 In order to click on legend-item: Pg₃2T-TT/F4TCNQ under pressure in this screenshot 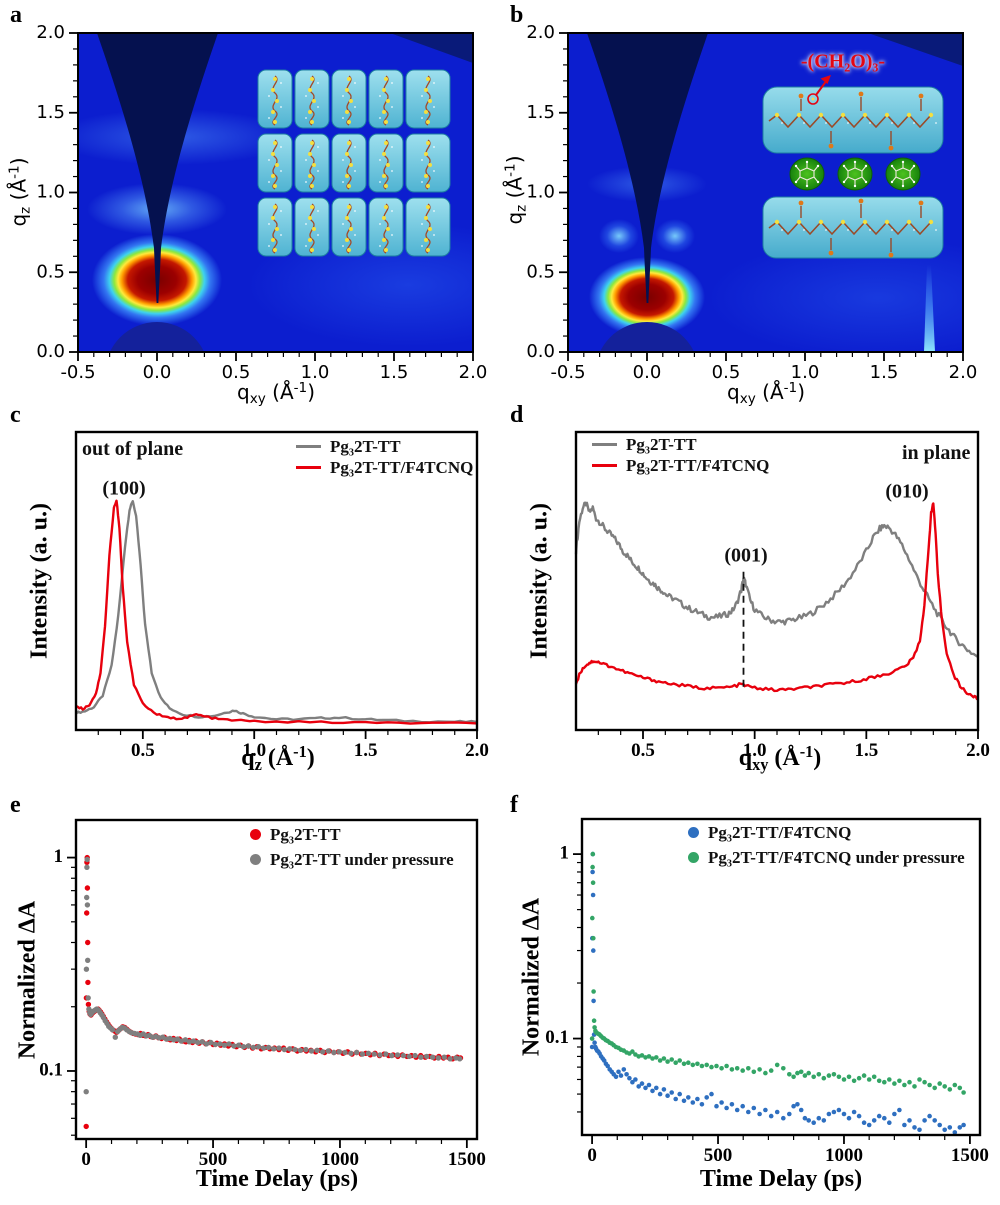, I will do `click(826, 857)`.